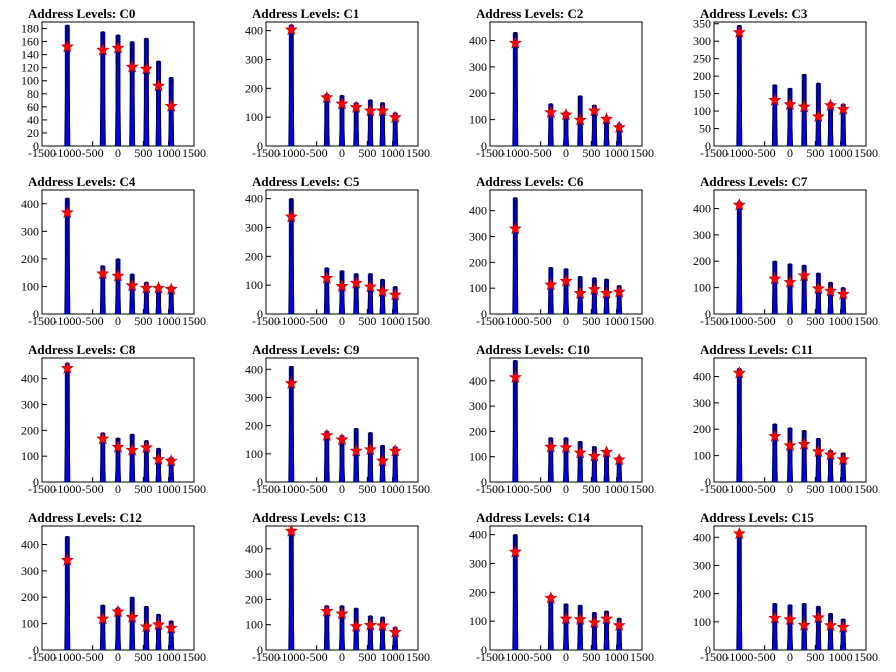  Describe the element at coordinates (82, 349) in the screenshot. I see `chart-title: Address Levels: C8` at that location.